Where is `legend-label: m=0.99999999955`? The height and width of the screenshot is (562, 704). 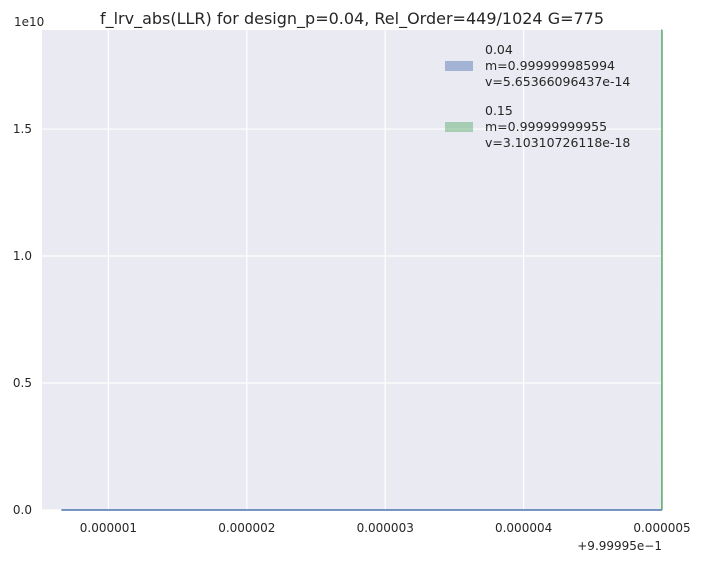 legend-label: m=0.99999999955 is located at coordinates (546, 126).